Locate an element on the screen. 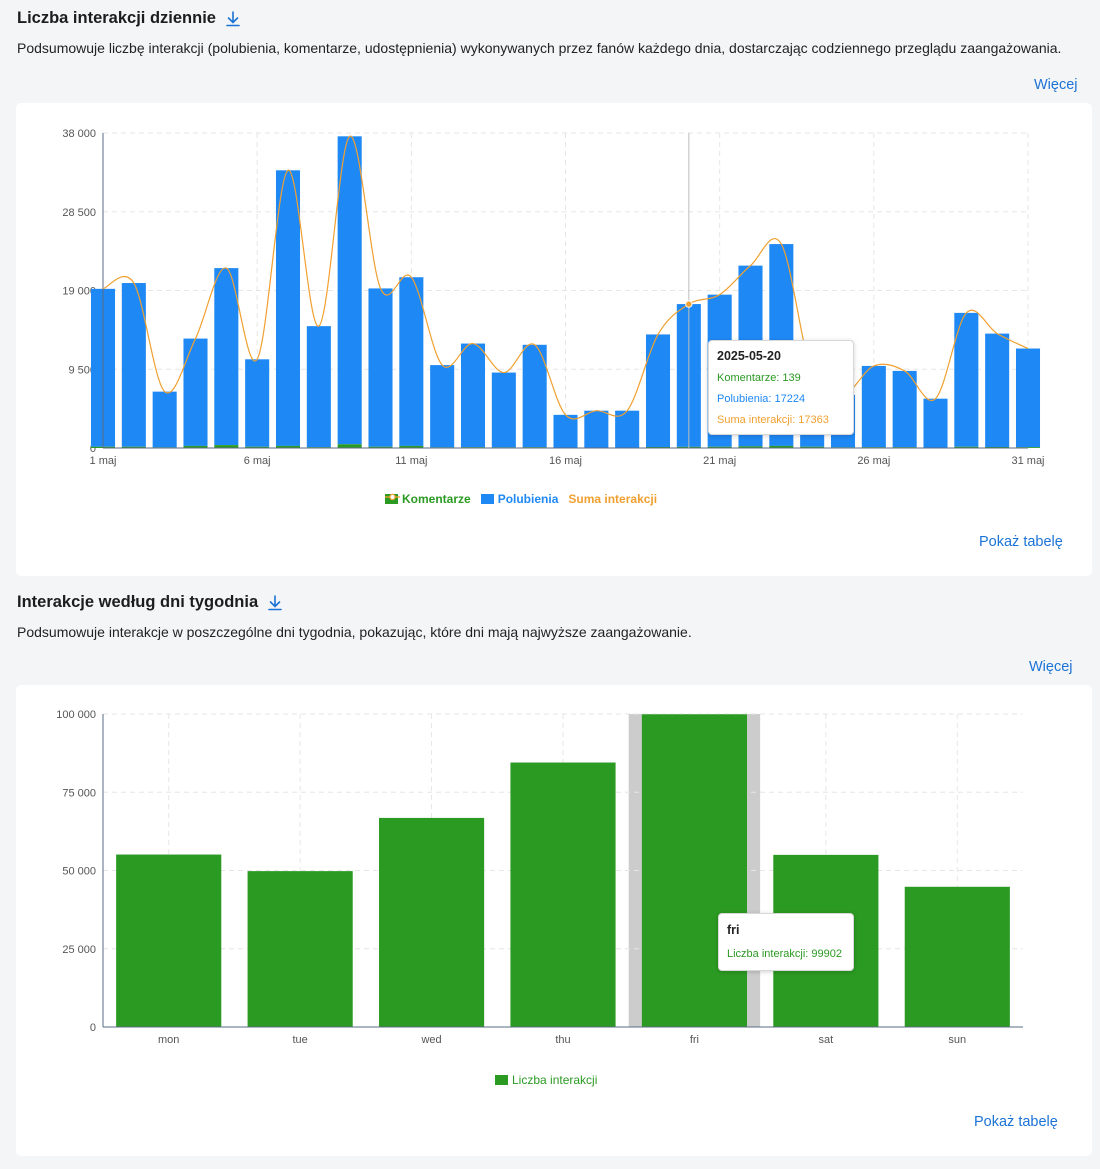  x-tick-label: 21 maj is located at coordinates (719, 461).